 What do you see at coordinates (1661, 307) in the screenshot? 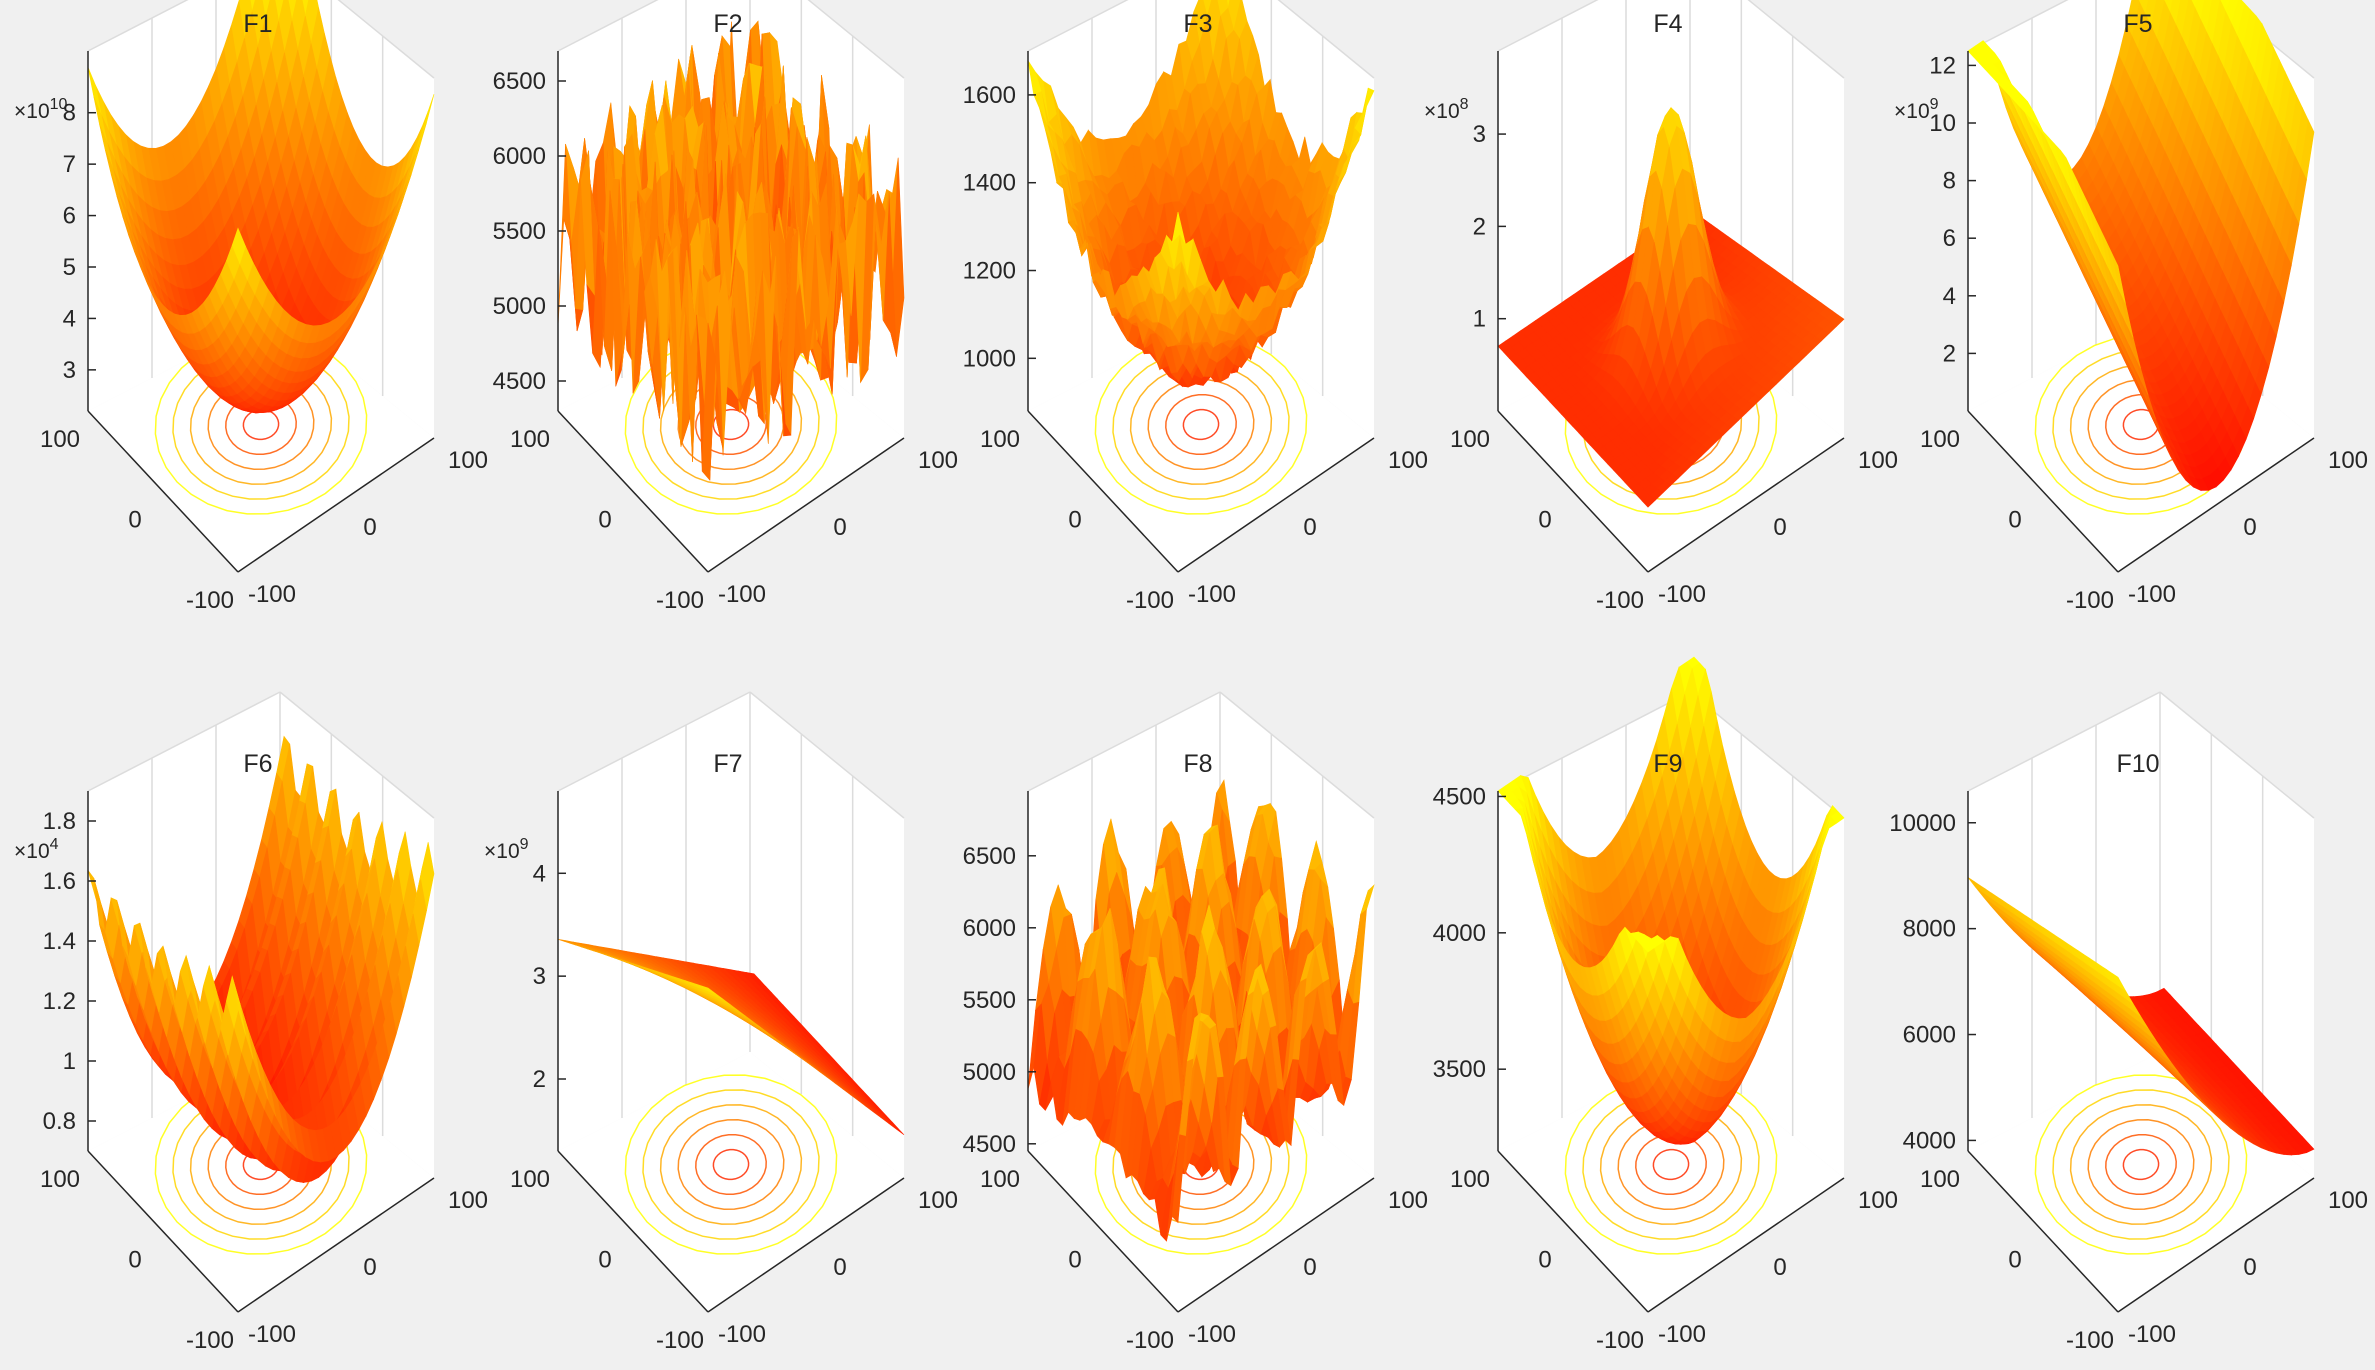
I see `surface-panel-f4: F4 ×10⁸ 1 2 3 -100 0 100 -100 0 100` at bounding box center [1661, 307].